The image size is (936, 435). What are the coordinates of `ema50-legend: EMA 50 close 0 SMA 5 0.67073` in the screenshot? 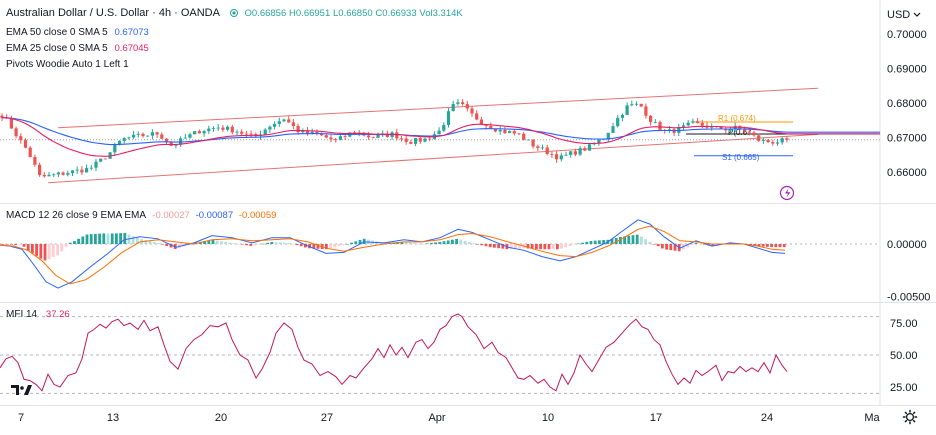 It's located at (77, 32).